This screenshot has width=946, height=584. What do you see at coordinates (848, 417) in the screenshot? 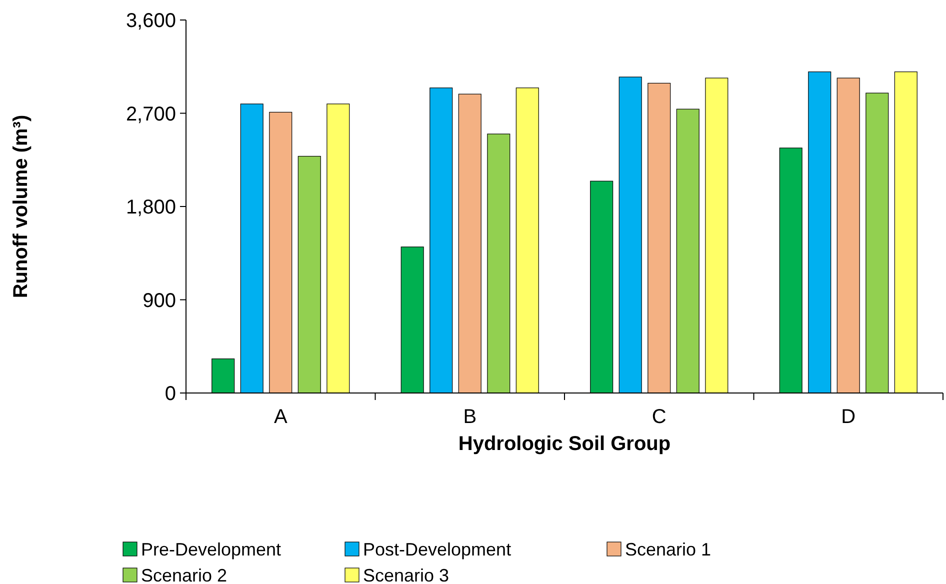
I see `x-tick-label: D` at bounding box center [848, 417].